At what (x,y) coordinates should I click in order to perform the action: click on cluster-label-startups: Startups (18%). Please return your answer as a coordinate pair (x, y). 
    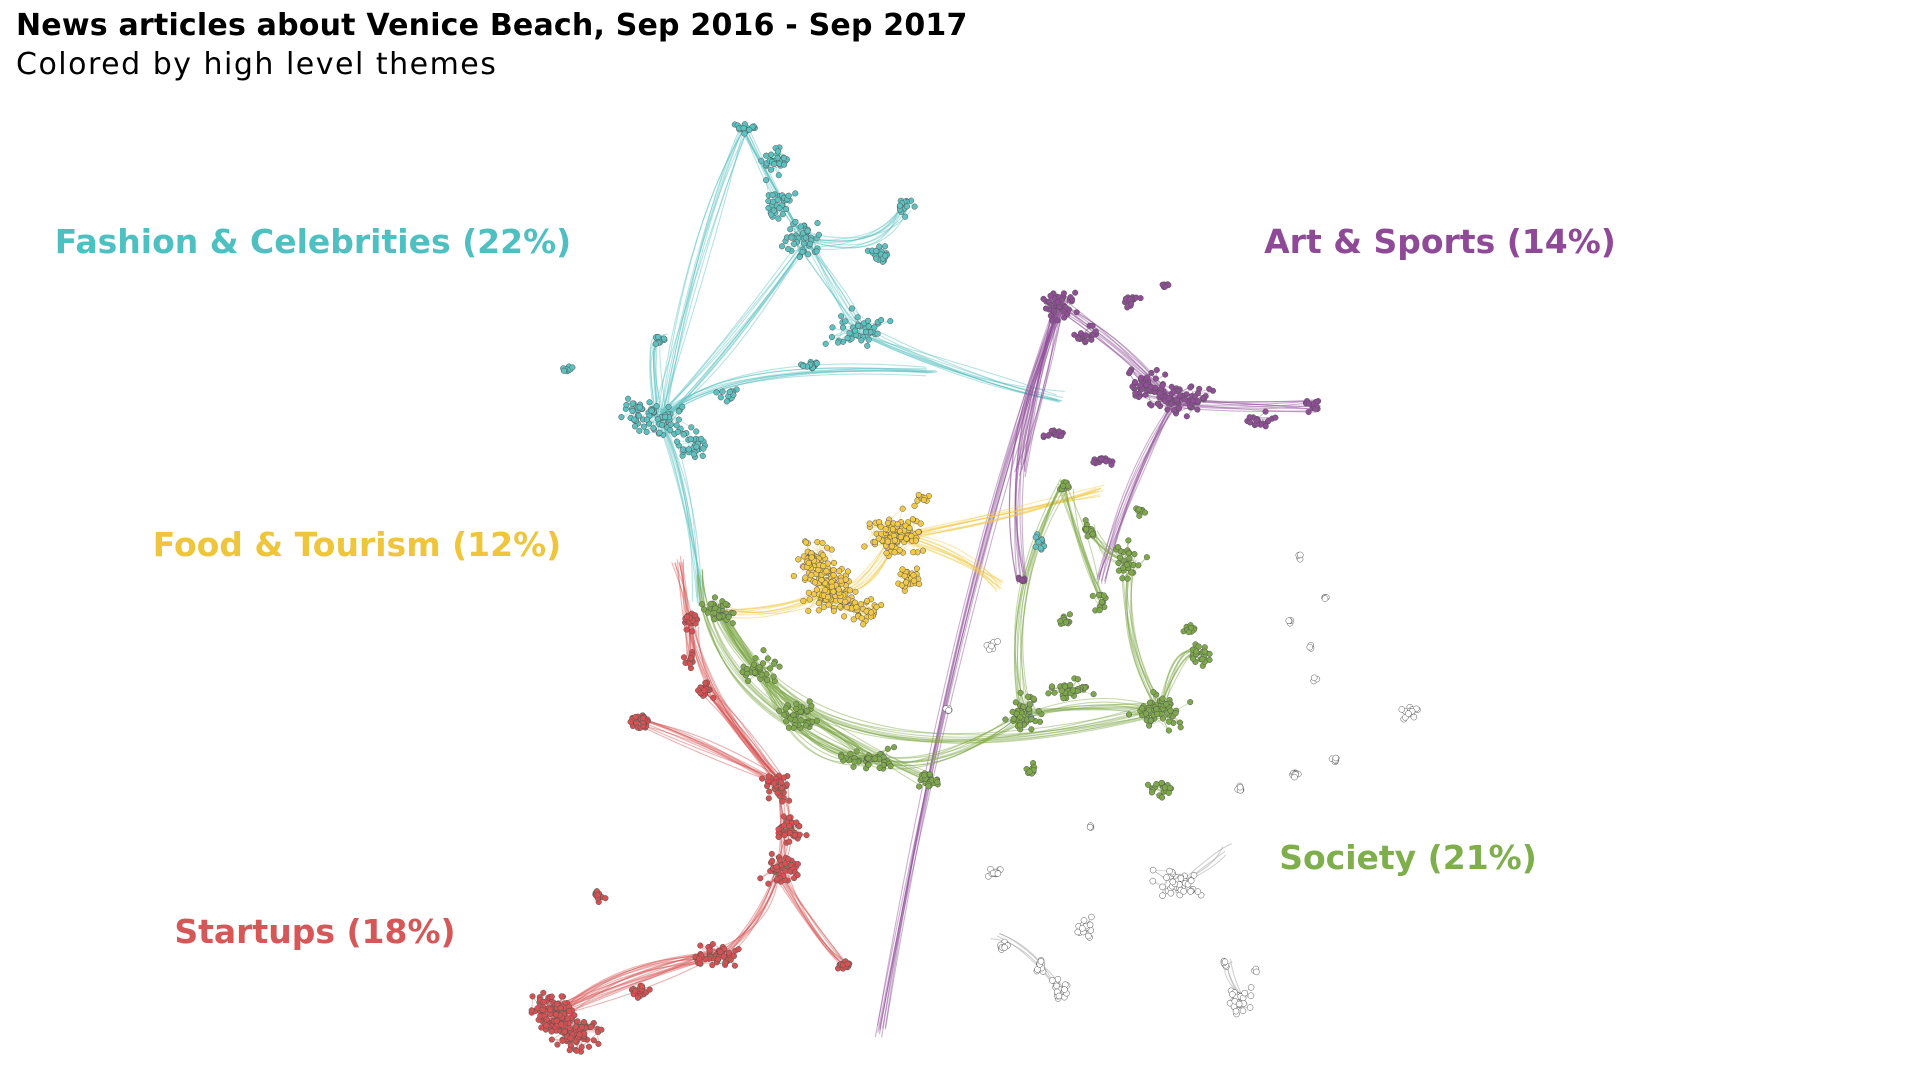
    Looking at the image, I should click on (315, 931).